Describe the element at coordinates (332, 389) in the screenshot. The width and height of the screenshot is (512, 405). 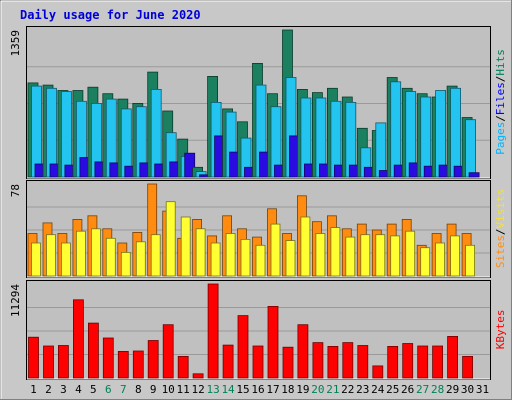
I see `x-tick-label: 21` at that location.